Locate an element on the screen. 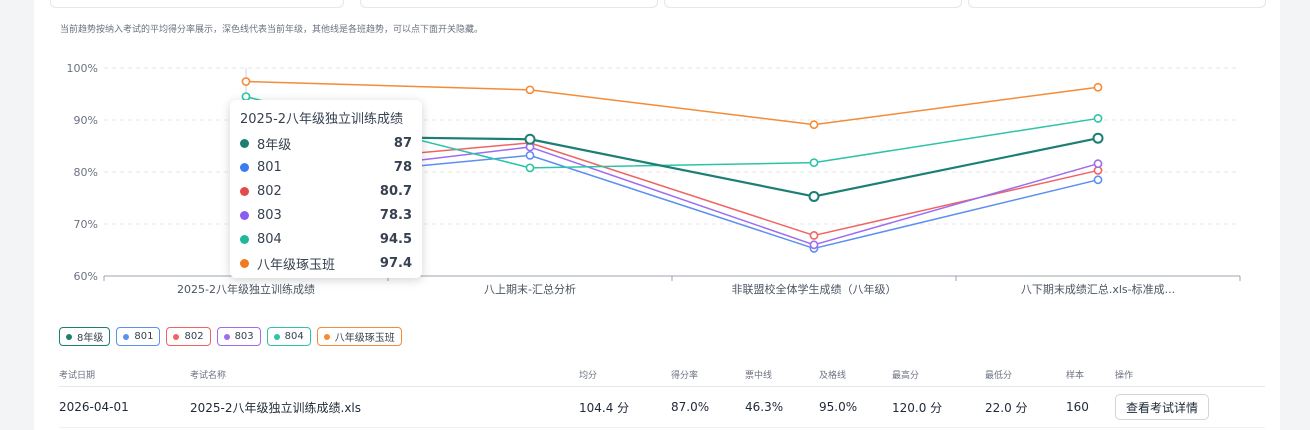 The width and height of the screenshot is (1310, 430). exam-pass: 95.0% is located at coordinates (838, 407).